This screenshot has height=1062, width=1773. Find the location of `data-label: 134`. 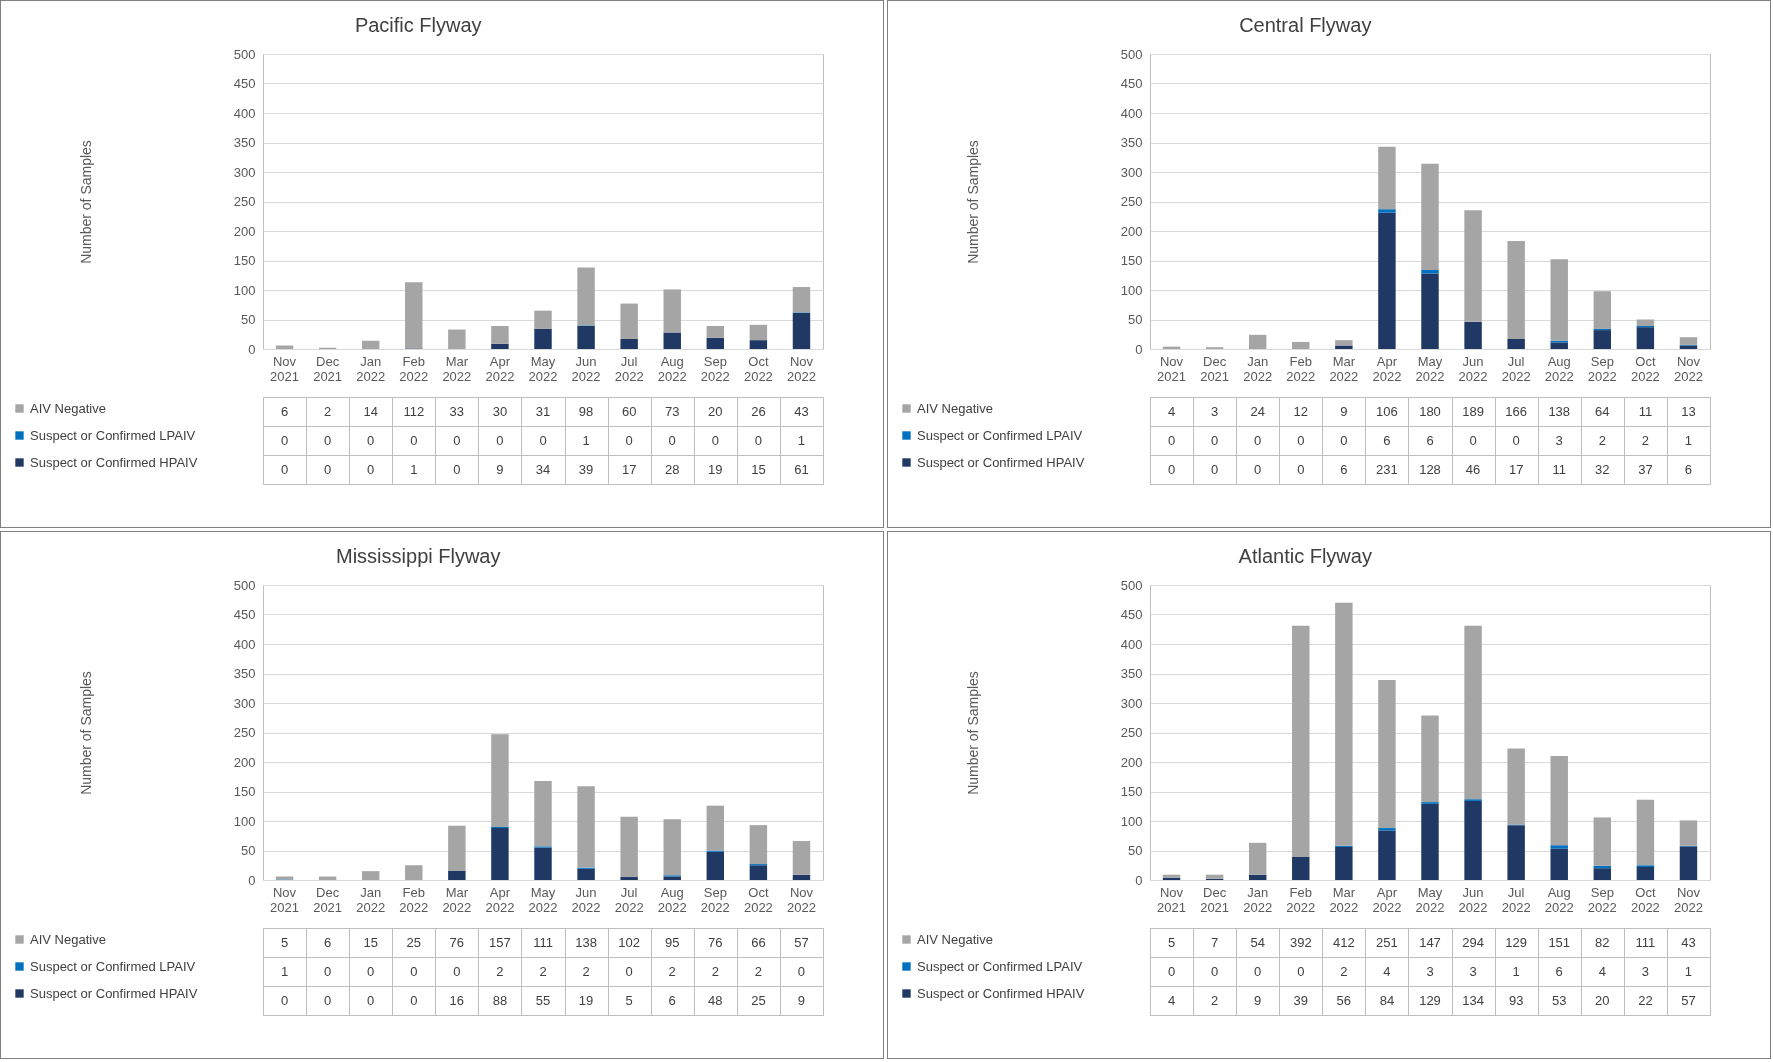

data-label: 134 is located at coordinates (1473, 1000).